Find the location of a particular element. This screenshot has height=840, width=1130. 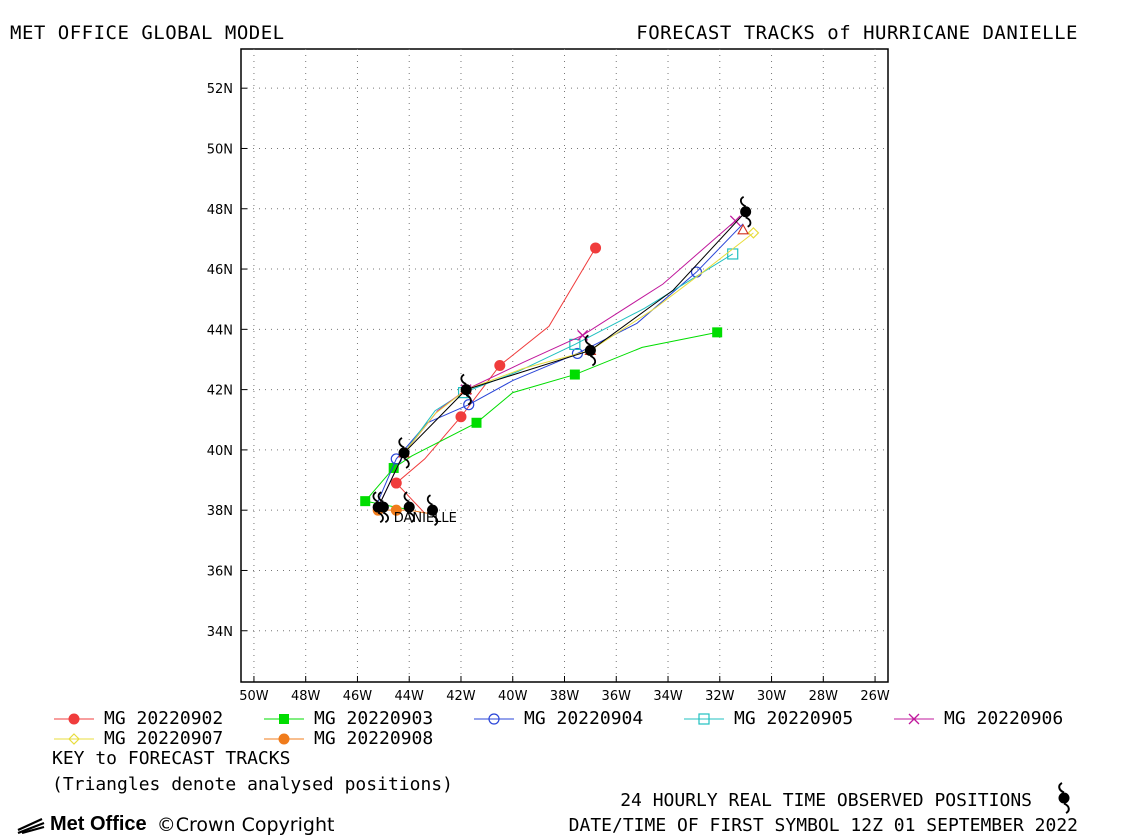

met-office-logo-icon is located at coordinates (31, 825).